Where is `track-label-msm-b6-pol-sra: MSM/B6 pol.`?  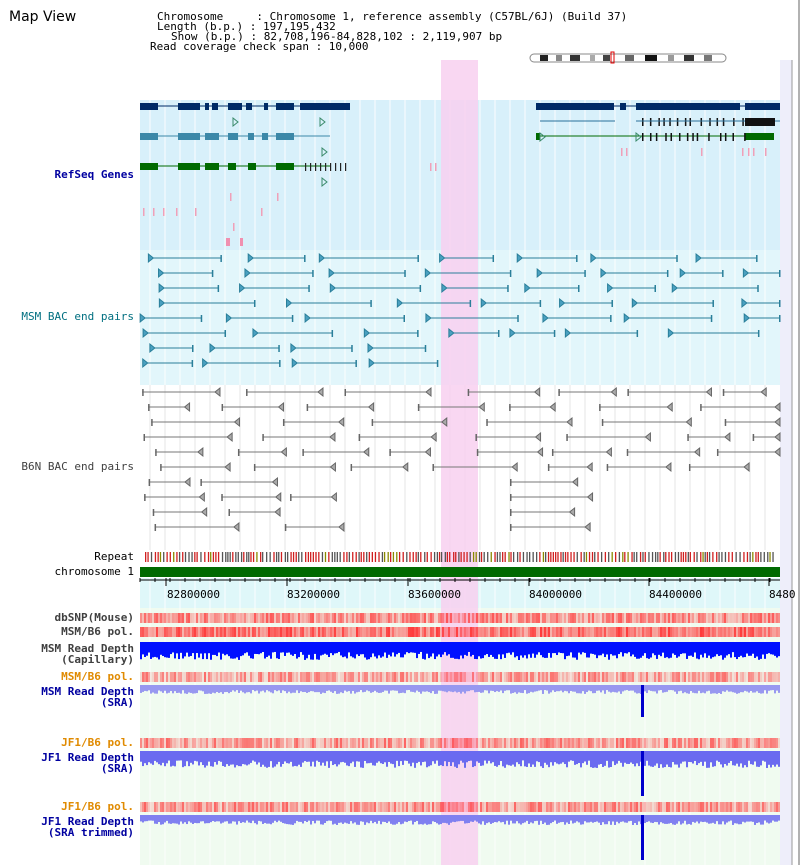
track-label-msm-b6-pol-sra: MSM/B6 pol. is located at coordinates (97, 676).